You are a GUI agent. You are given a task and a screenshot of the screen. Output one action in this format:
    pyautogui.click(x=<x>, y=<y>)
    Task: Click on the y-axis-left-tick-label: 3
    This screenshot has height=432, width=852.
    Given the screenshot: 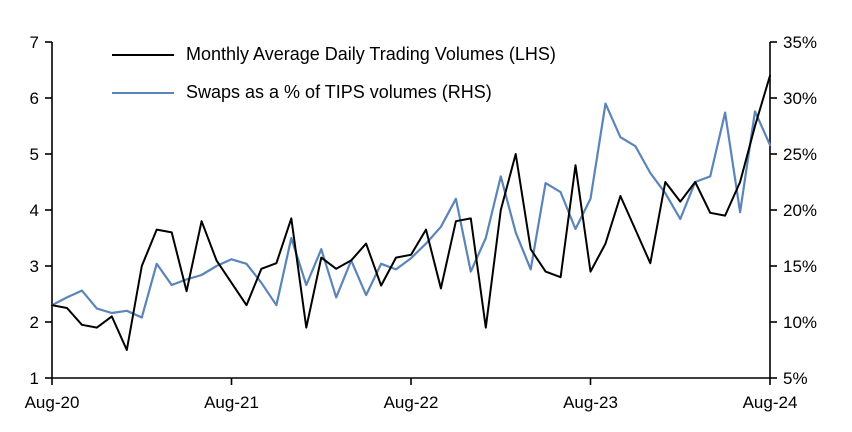 What is the action you would take?
    pyautogui.click(x=34, y=266)
    